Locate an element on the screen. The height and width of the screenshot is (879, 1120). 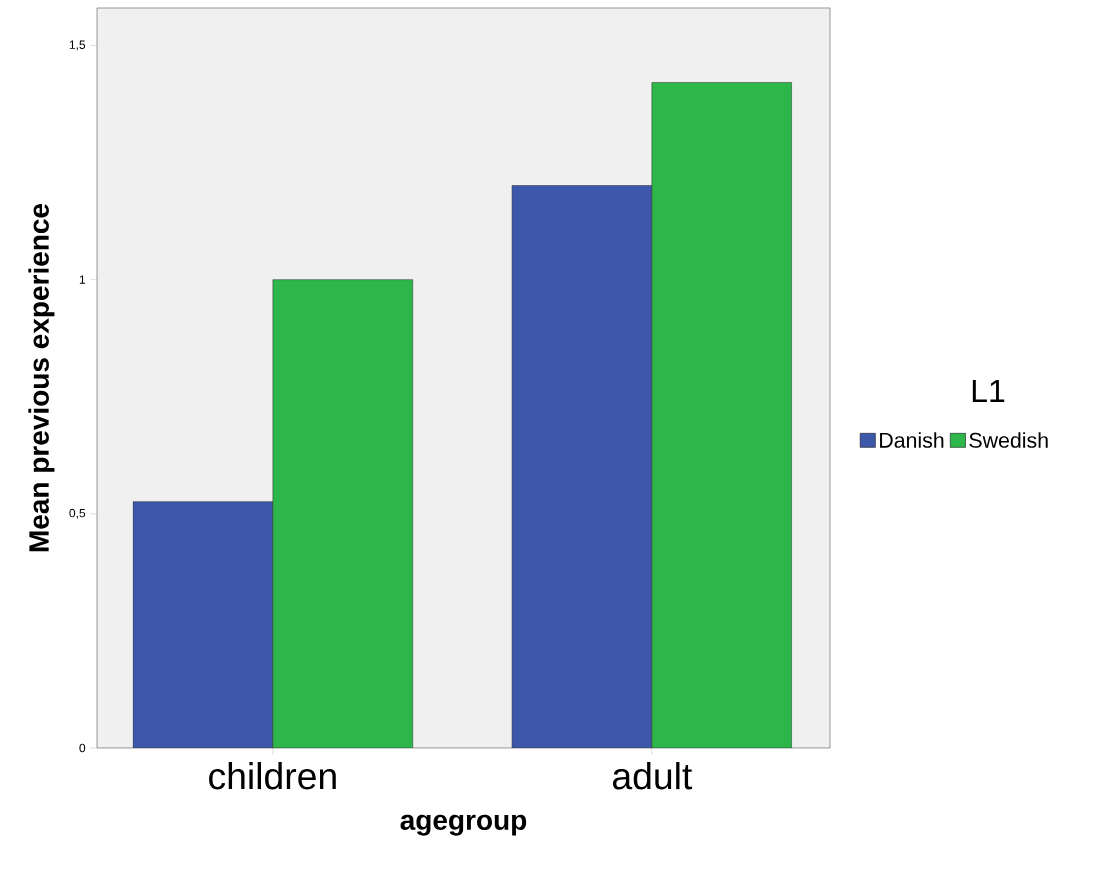
y-tick-label: 1 is located at coordinates (82, 279).